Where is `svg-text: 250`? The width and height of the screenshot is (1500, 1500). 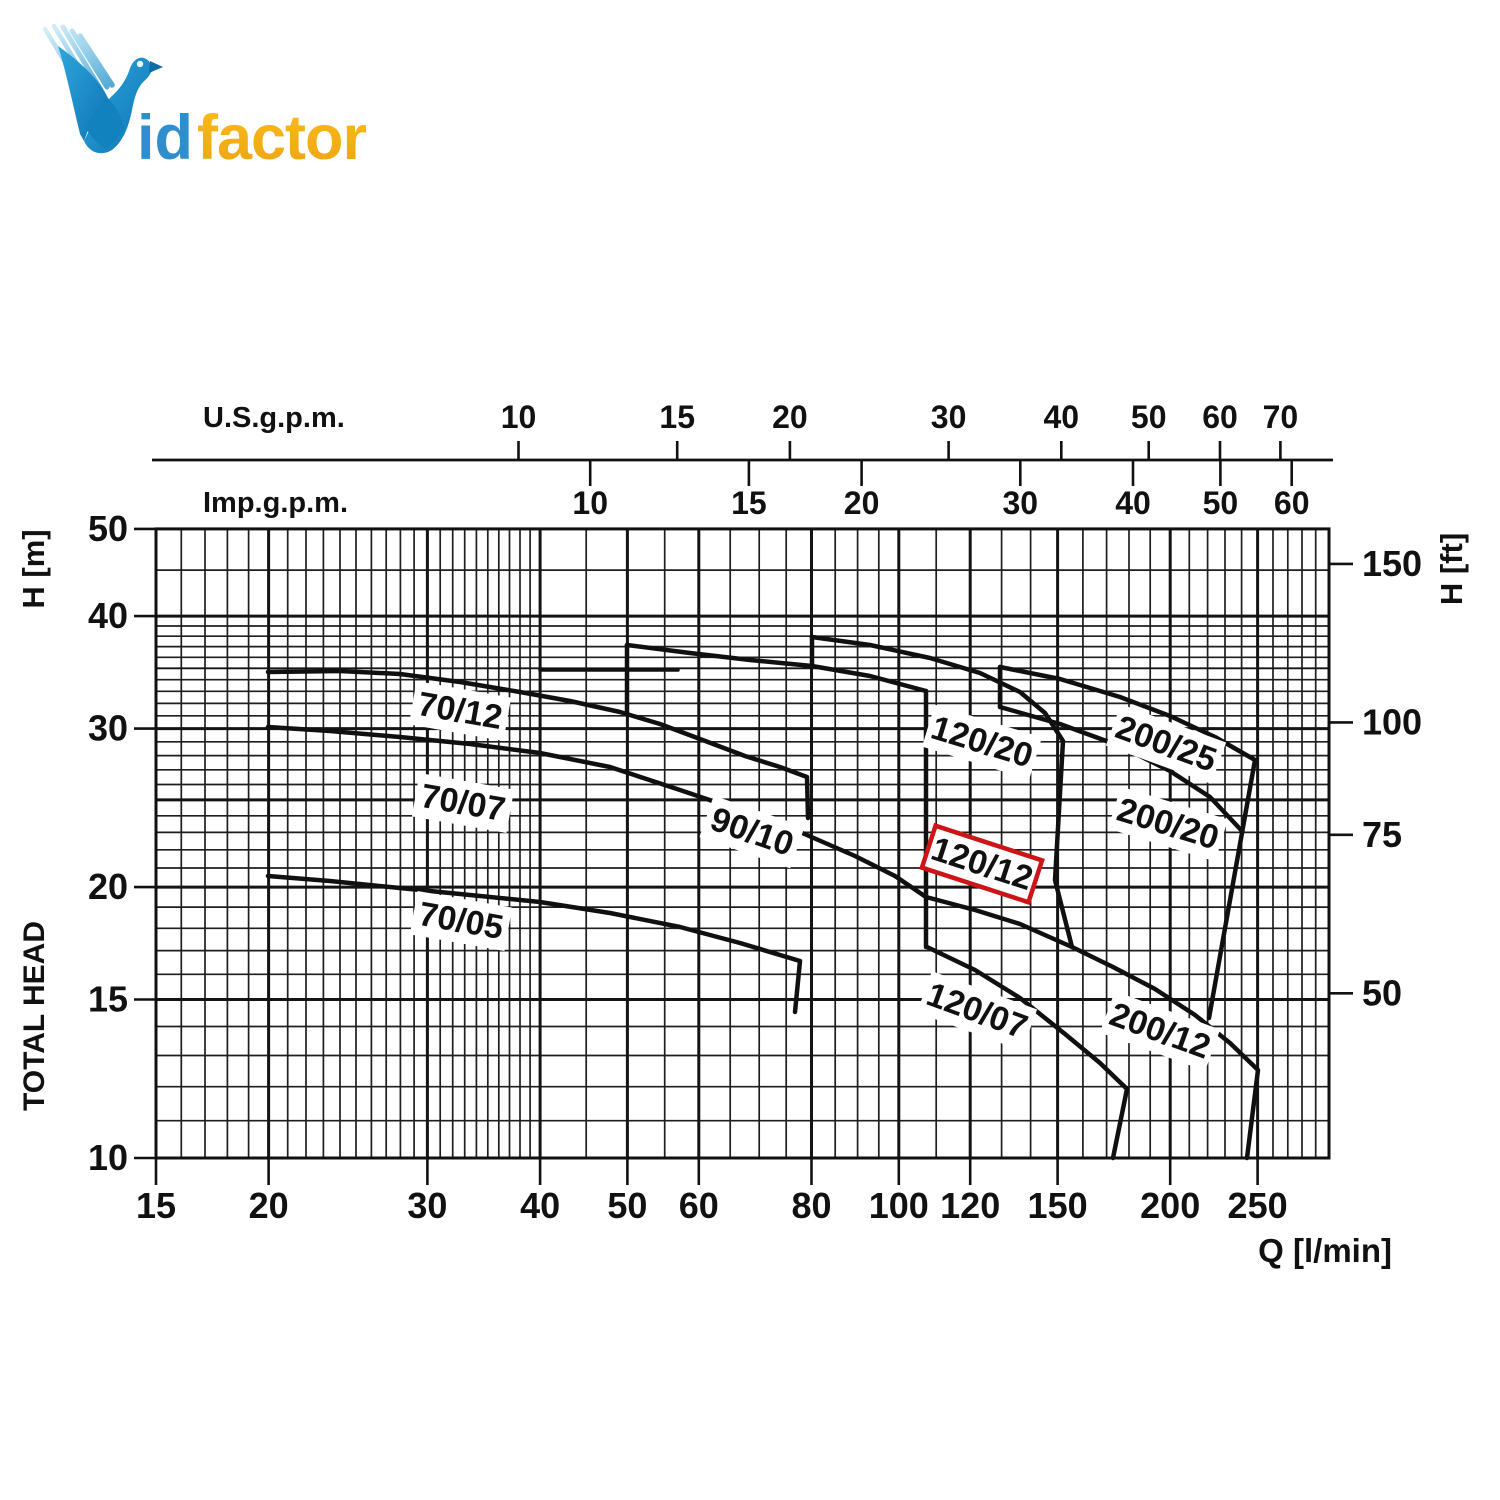
svg-text: 250 is located at coordinates (1258, 1205).